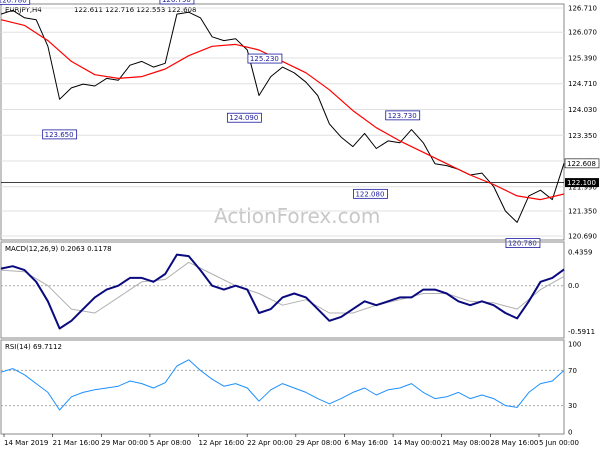 The image size is (600, 454). I want to click on support-level-box, so click(582, 183).